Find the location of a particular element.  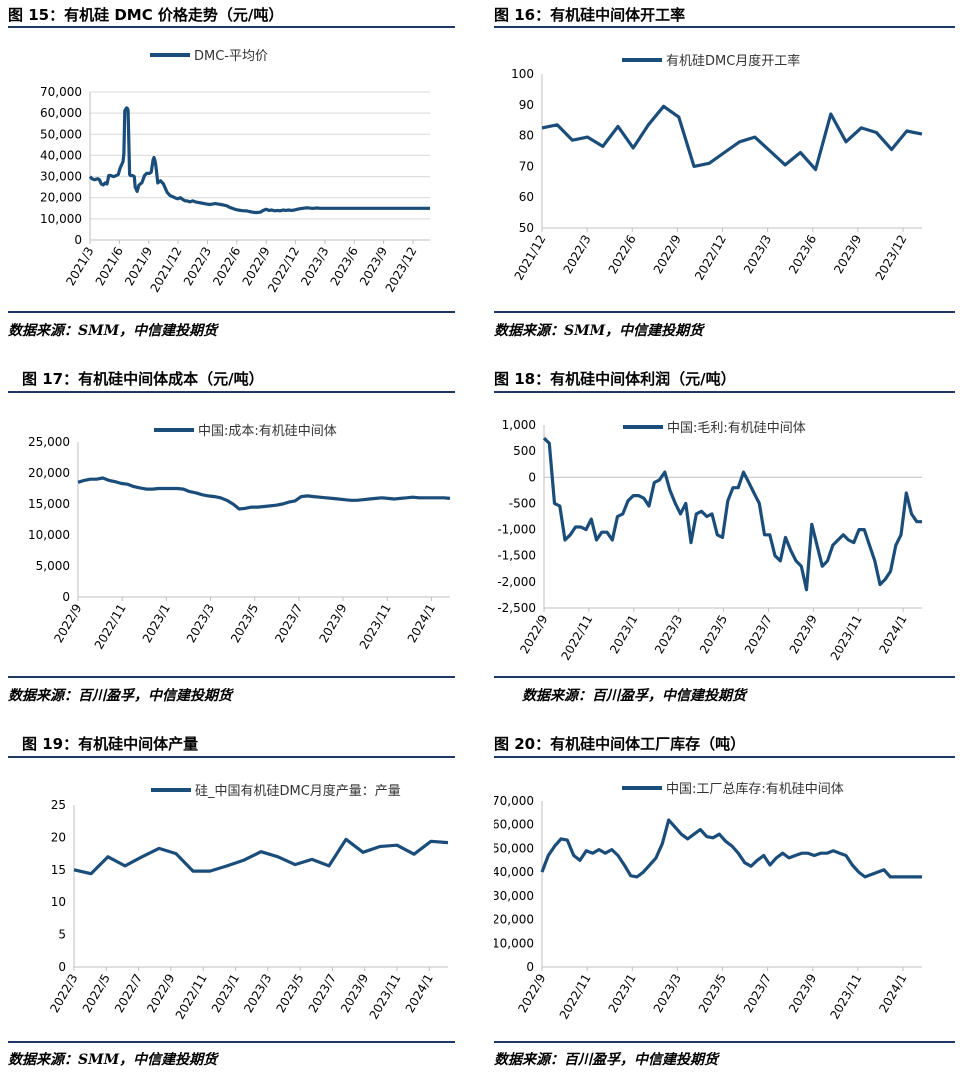

figure-title: 图 18：有机硅中间体利润（元/吨） is located at coordinates (615, 379).